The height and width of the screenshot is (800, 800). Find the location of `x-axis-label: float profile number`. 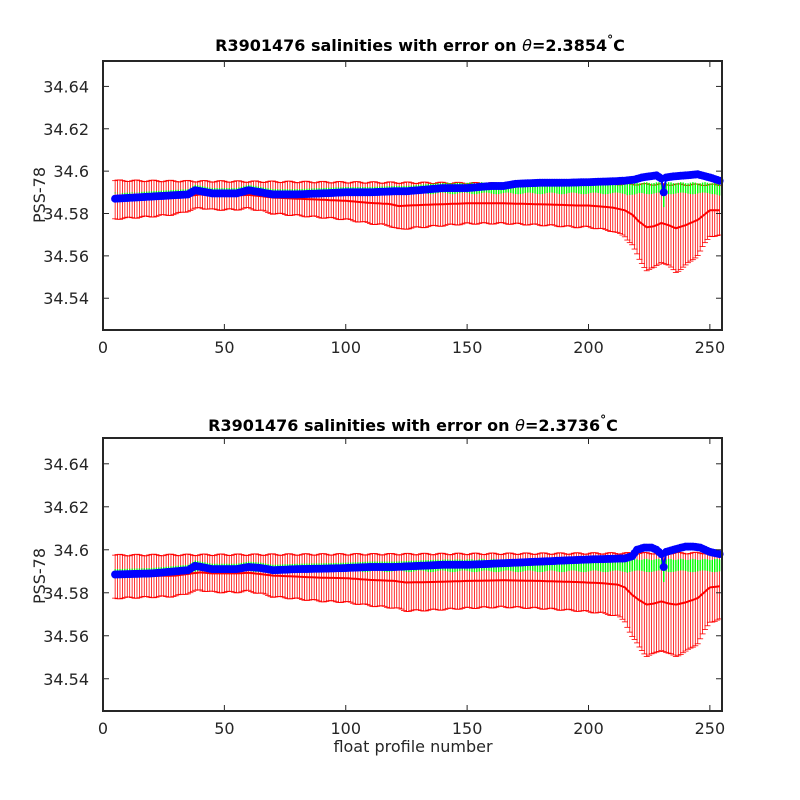

x-axis-label: float profile number is located at coordinates (413, 746).